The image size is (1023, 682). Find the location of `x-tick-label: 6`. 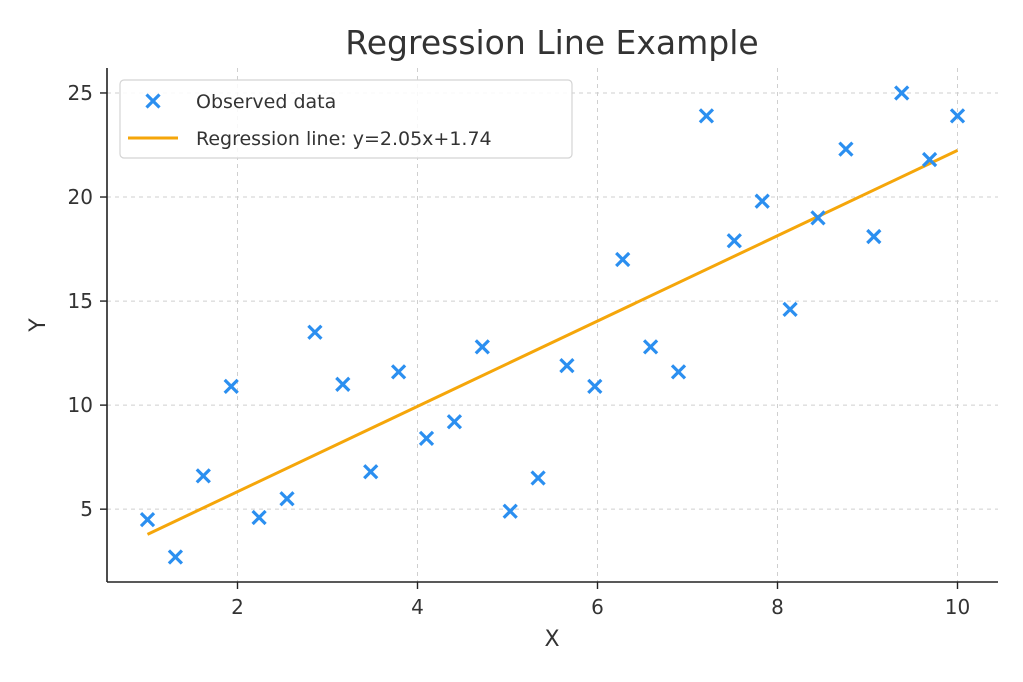

x-tick-label: 6 is located at coordinates (597, 607).